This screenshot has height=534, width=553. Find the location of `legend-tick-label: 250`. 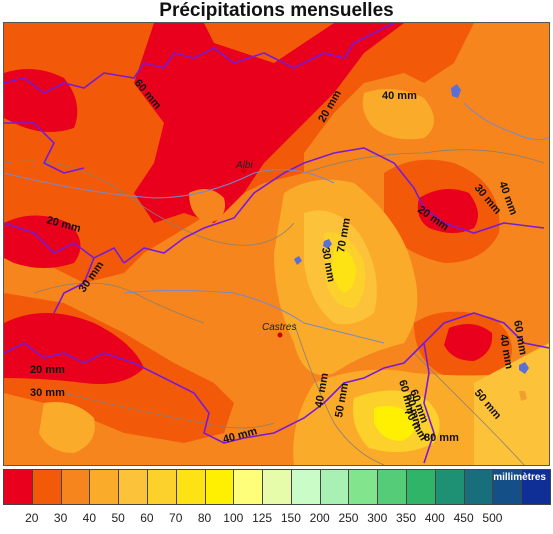

legend-tick-label: 250 is located at coordinates (348, 518).